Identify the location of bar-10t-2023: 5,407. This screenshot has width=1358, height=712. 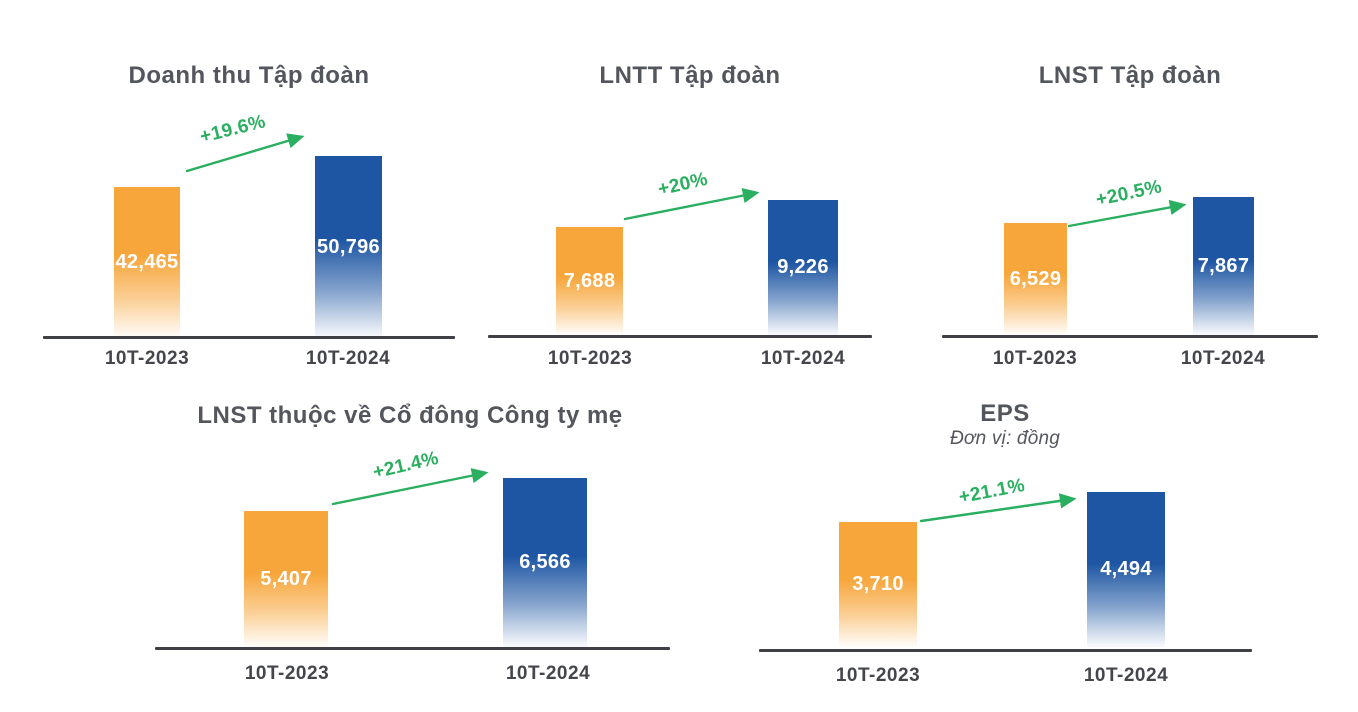
(286, 579).